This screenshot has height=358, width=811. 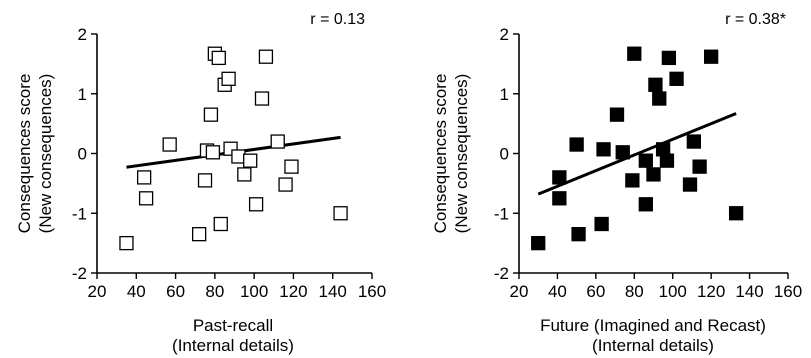 I want to click on regression-line, so click(x=637, y=154).